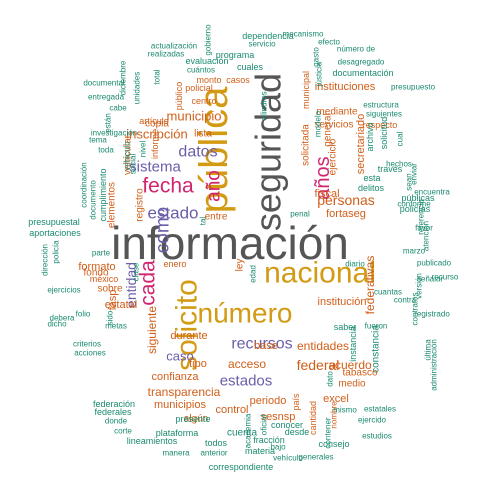 Image resolution: width=480 pixels, height=480 pixels. I want to click on cloud-word: entidad, so click(131, 285).